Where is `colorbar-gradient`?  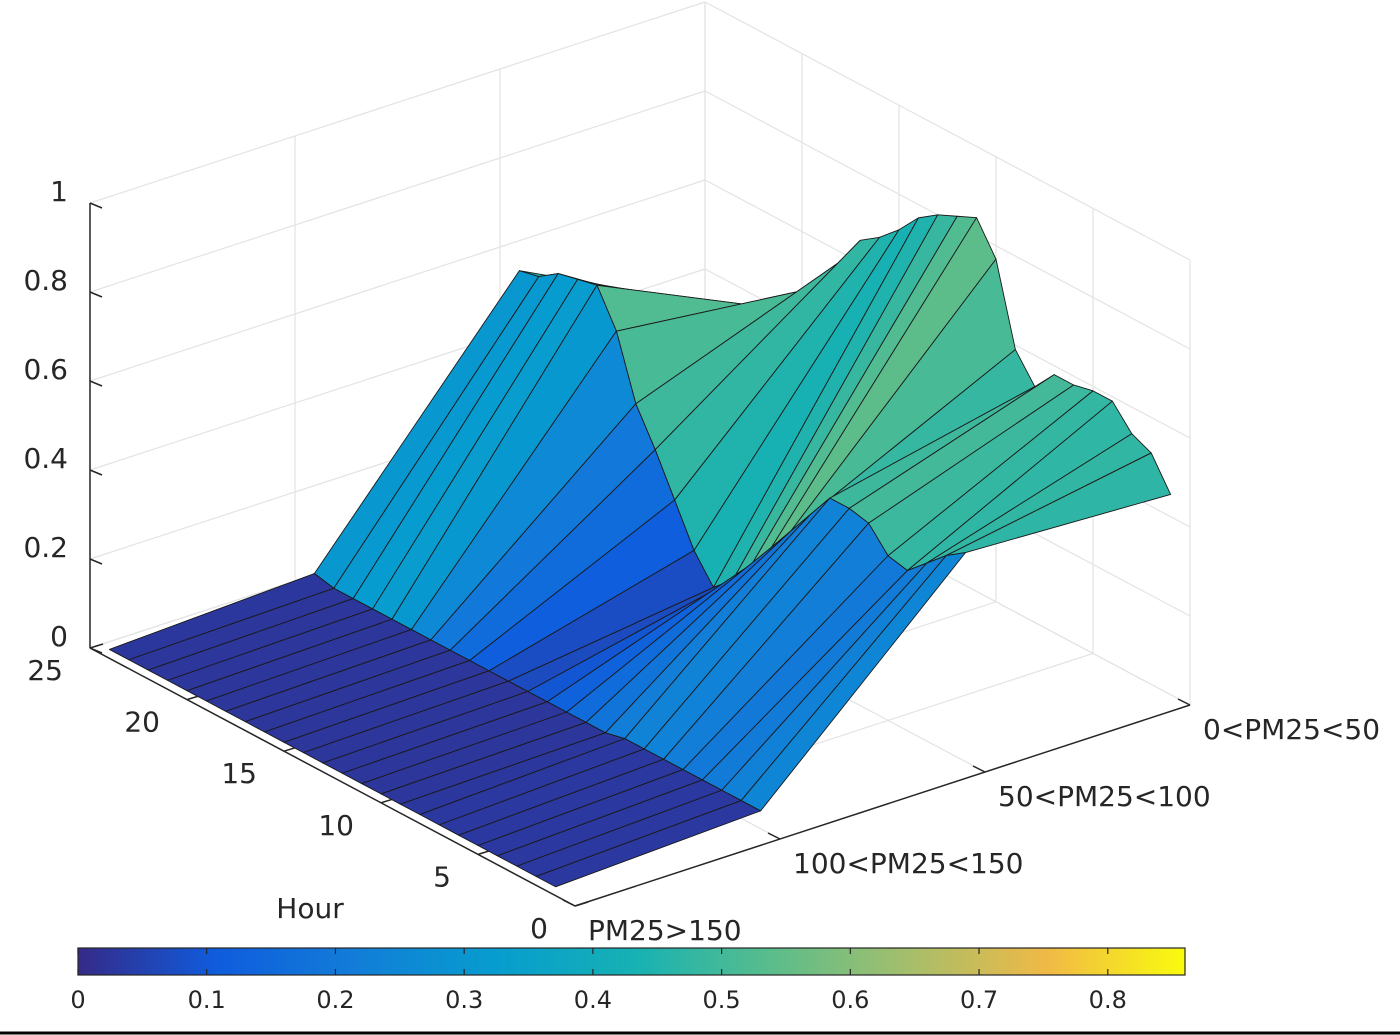
colorbar-gradient is located at coordinates (631, 961).